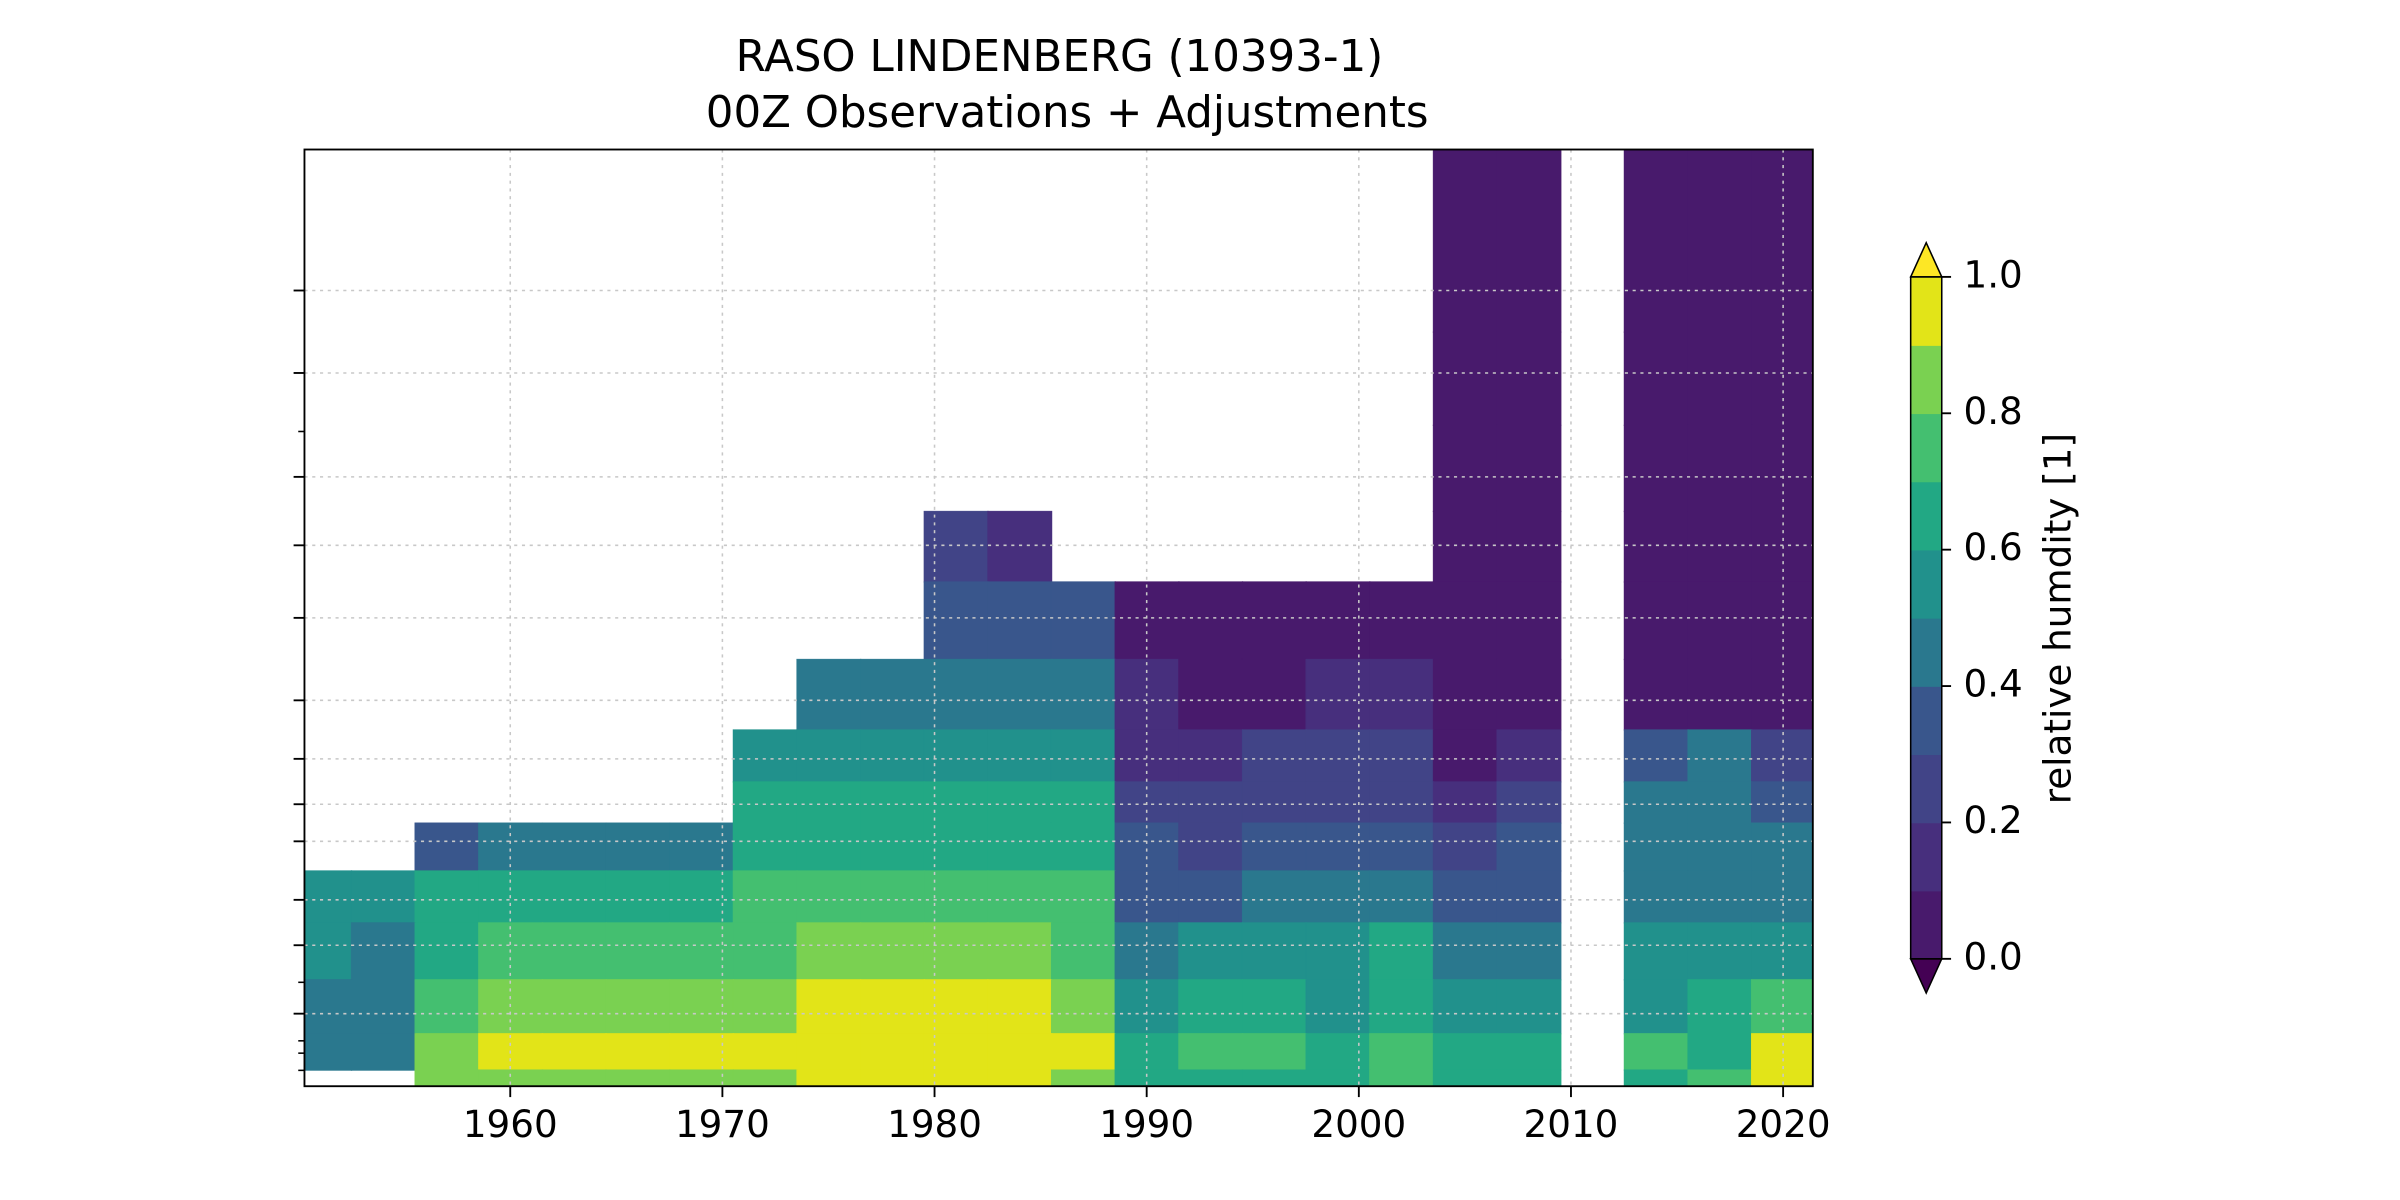 The image size is (2400, 1200). I want to click on colorbar-tick-label: 0.0, so click(1992, 956).